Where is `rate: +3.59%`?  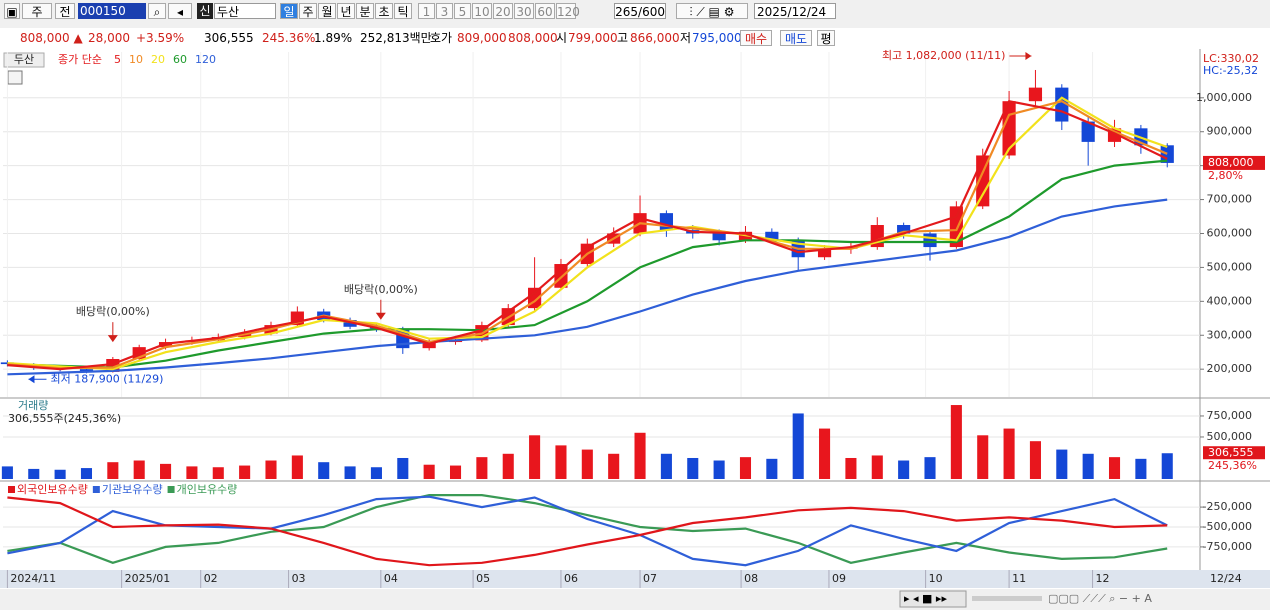 rate: +3.59% is located at coordinates (160, 38).